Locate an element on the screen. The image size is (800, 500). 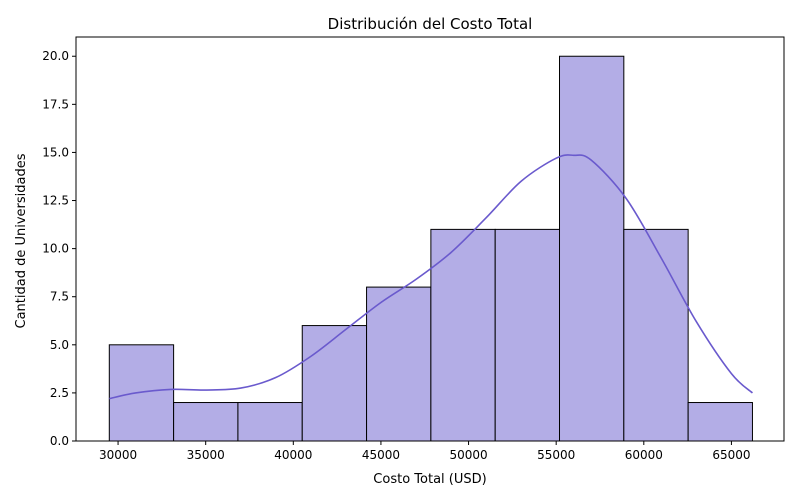
y-tick-label: 17.5 is located at coordinates (55, 104).